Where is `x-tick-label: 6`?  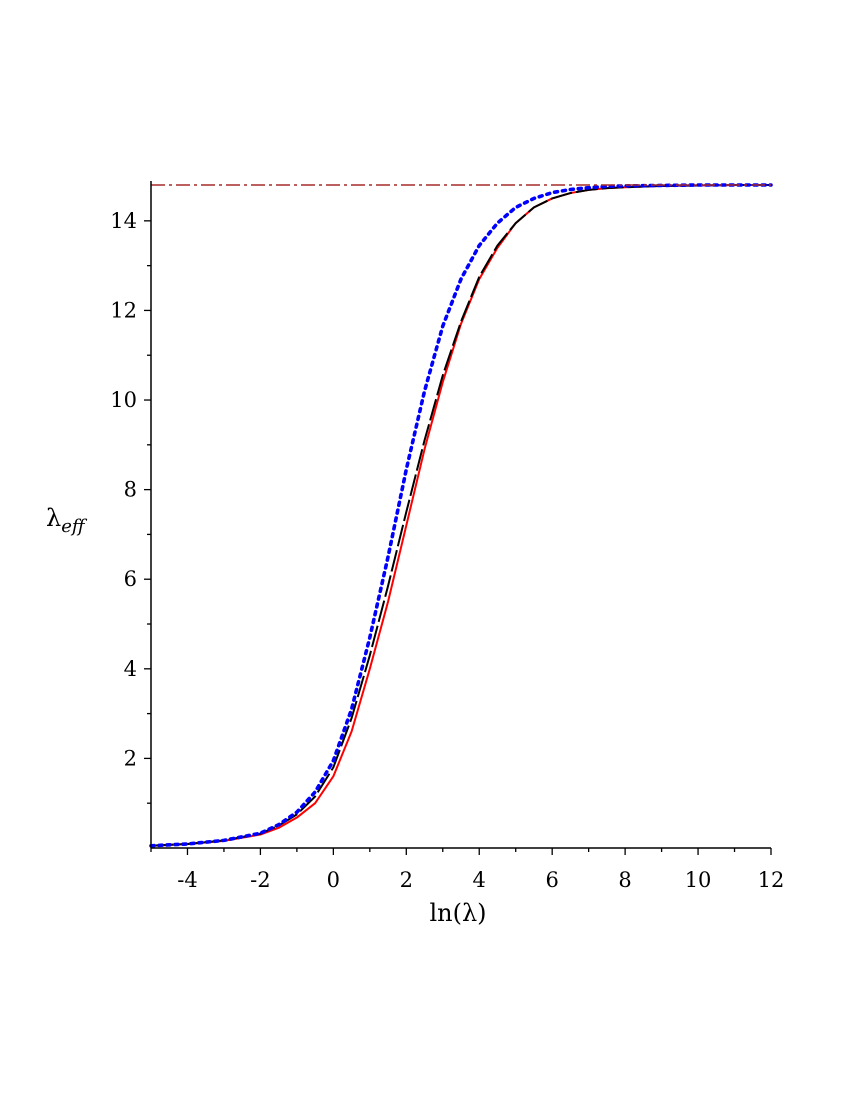 x-tick-label: 6 is located at coordinates (551, 880).